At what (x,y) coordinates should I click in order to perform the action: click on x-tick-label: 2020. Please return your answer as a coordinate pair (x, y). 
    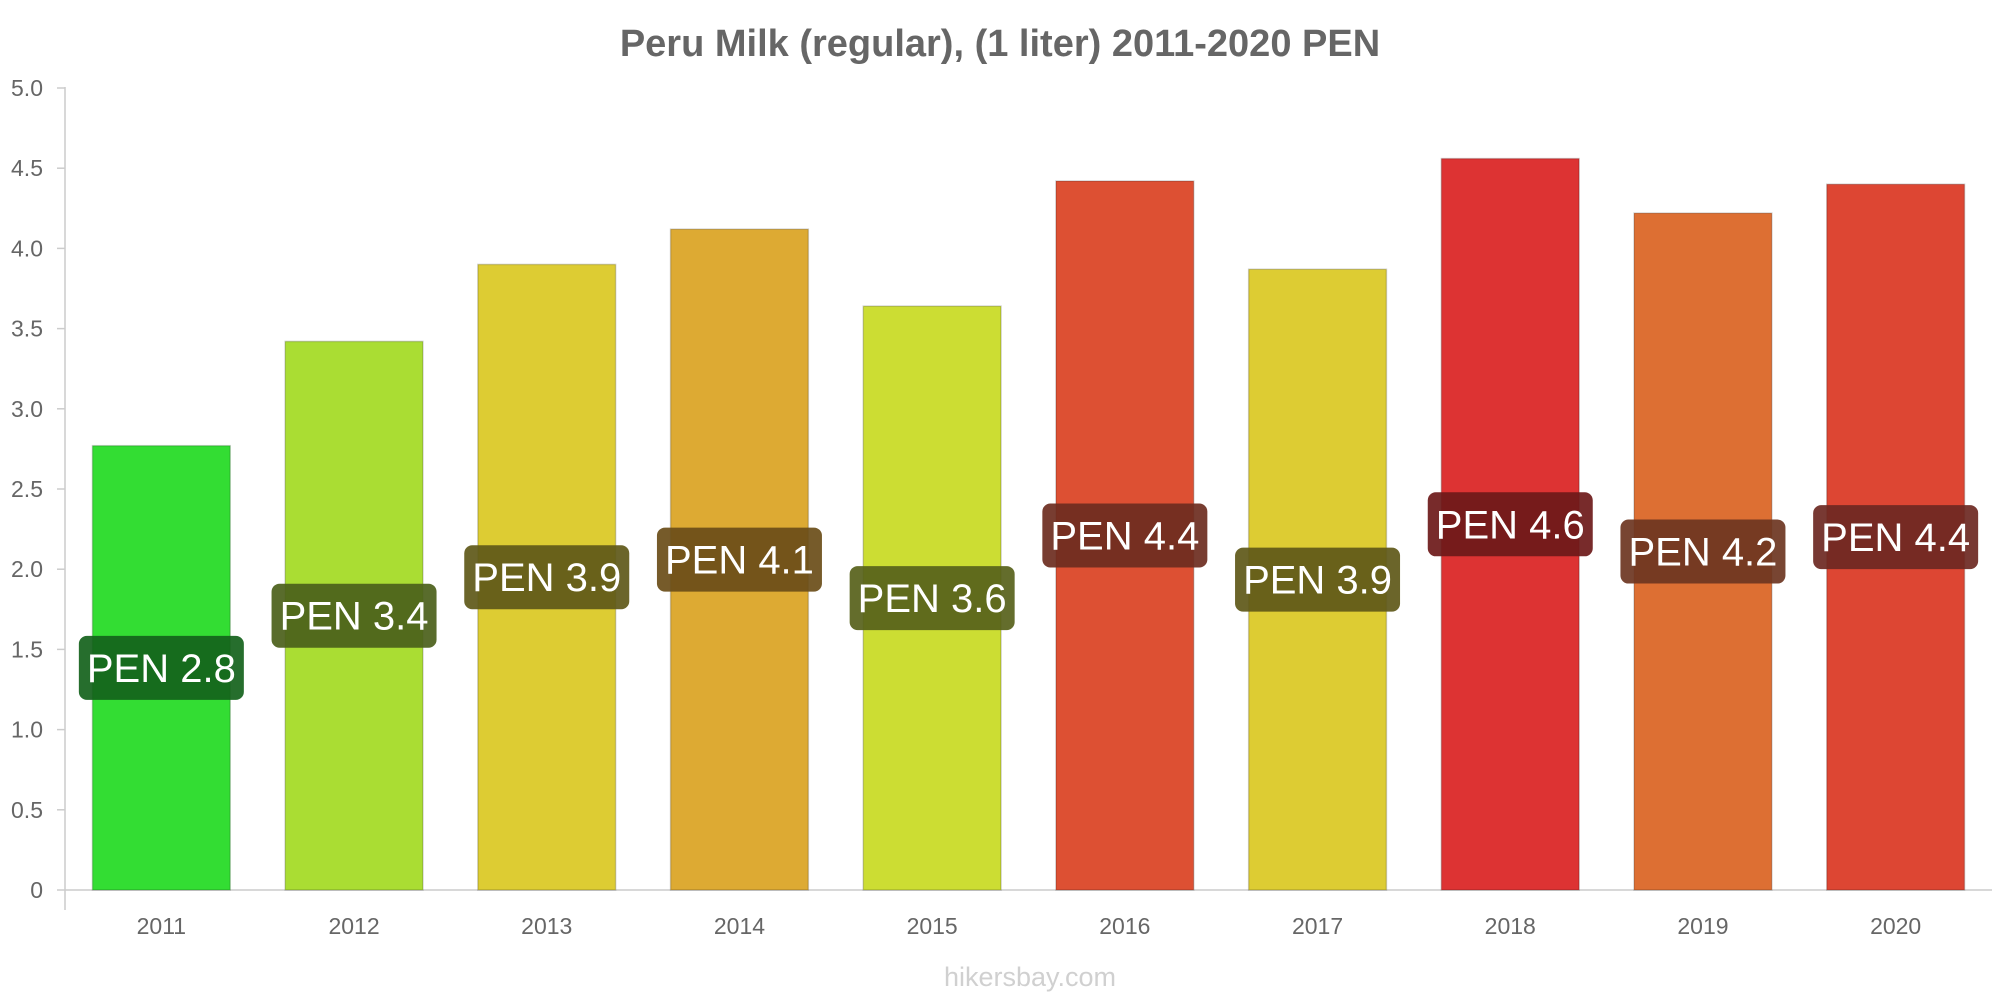
    Looking at the image, I should click on (1895, 926).